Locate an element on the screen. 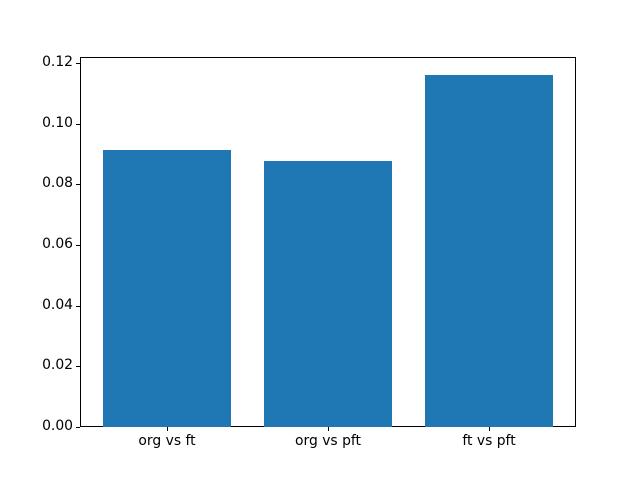 Image resolution: width=640 pixels, height=480 pixels. bar-ft-vs-pft is located at coordinates (489, 250).